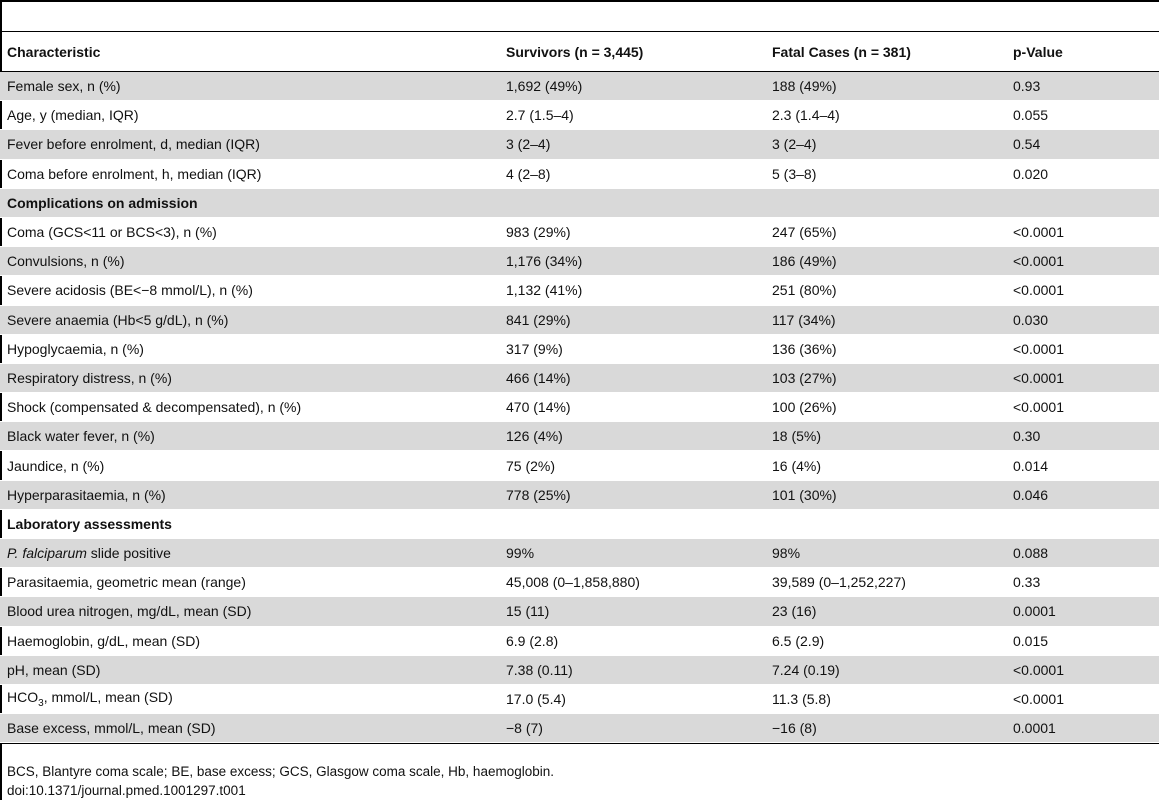 This screenshot has height=800, width=1159. Describe the element at coordinates (531, 465) in the screenshot. I see `survivors-cell: 75 (2%)` at that location.